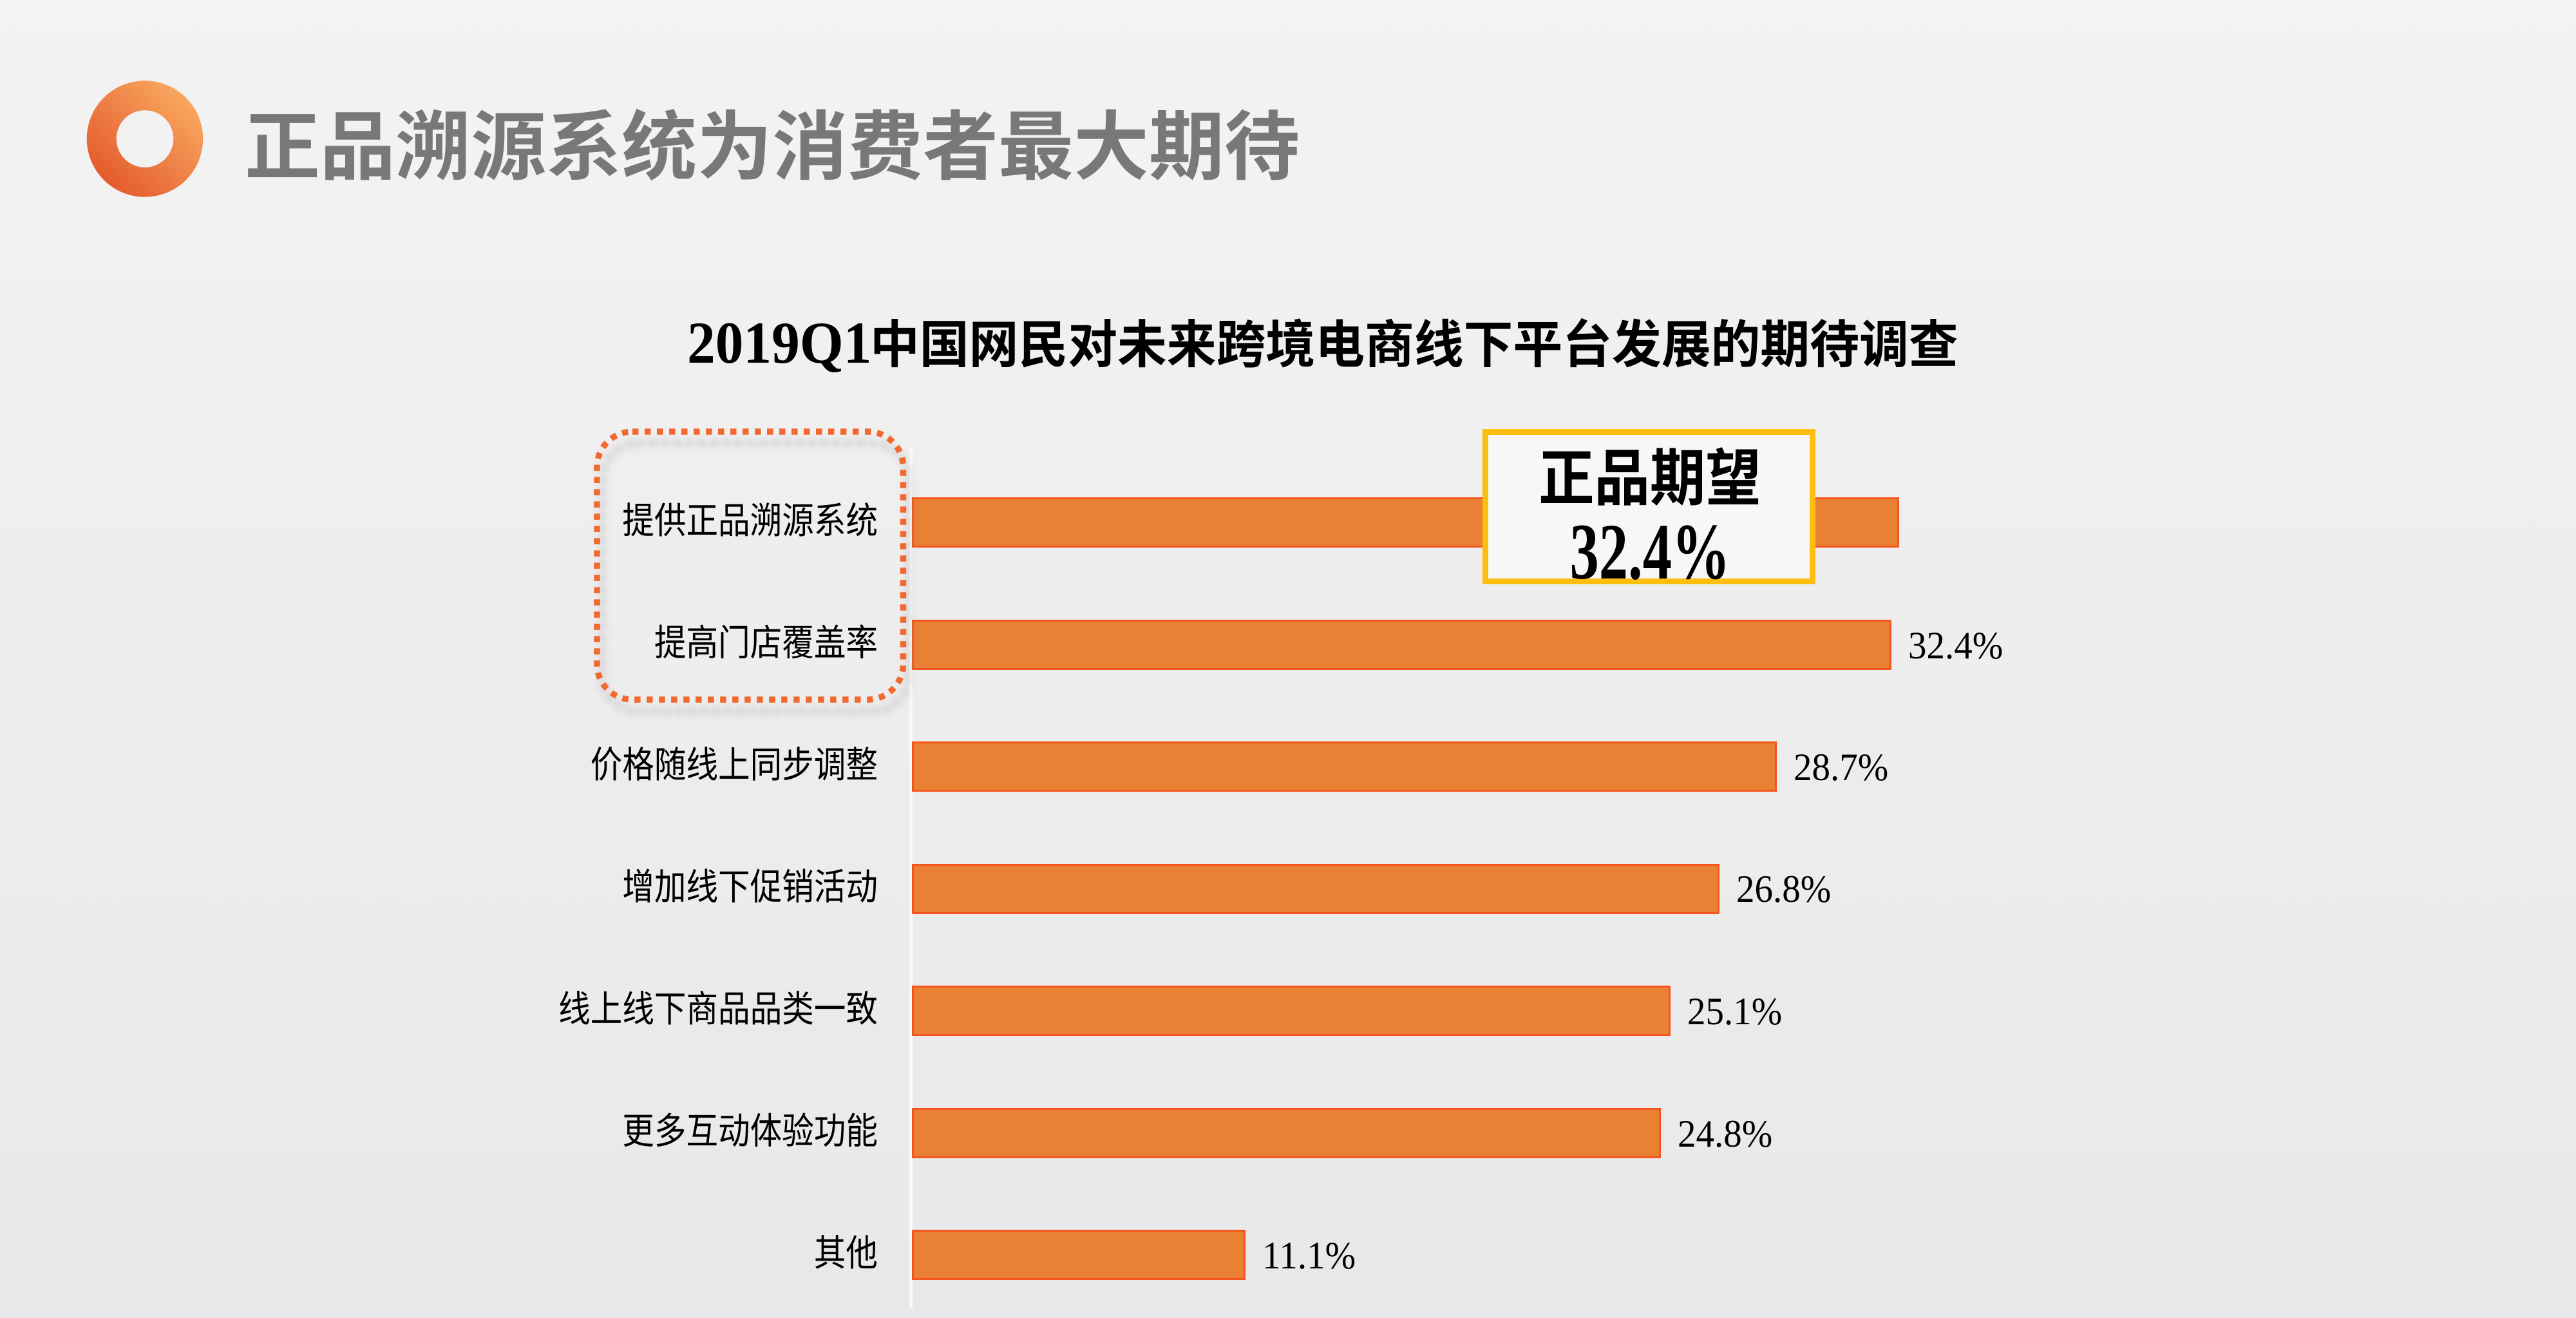 Image resolution: width=2576 pixels, height=1318 pixels. What do you see at coordinates (1725, 1134) in the screenshot?
I see `svg-text: 24.8%` at bounding box center [1725, 1134].